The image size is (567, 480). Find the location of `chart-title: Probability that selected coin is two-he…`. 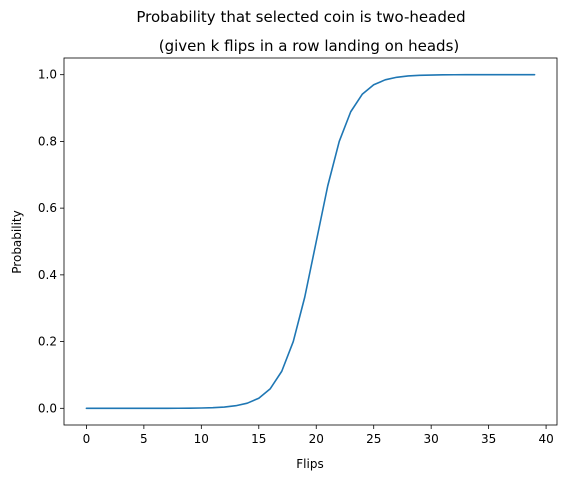

chart-title: Probability that selected coin is two-he… is located at coordinates (300, 17).